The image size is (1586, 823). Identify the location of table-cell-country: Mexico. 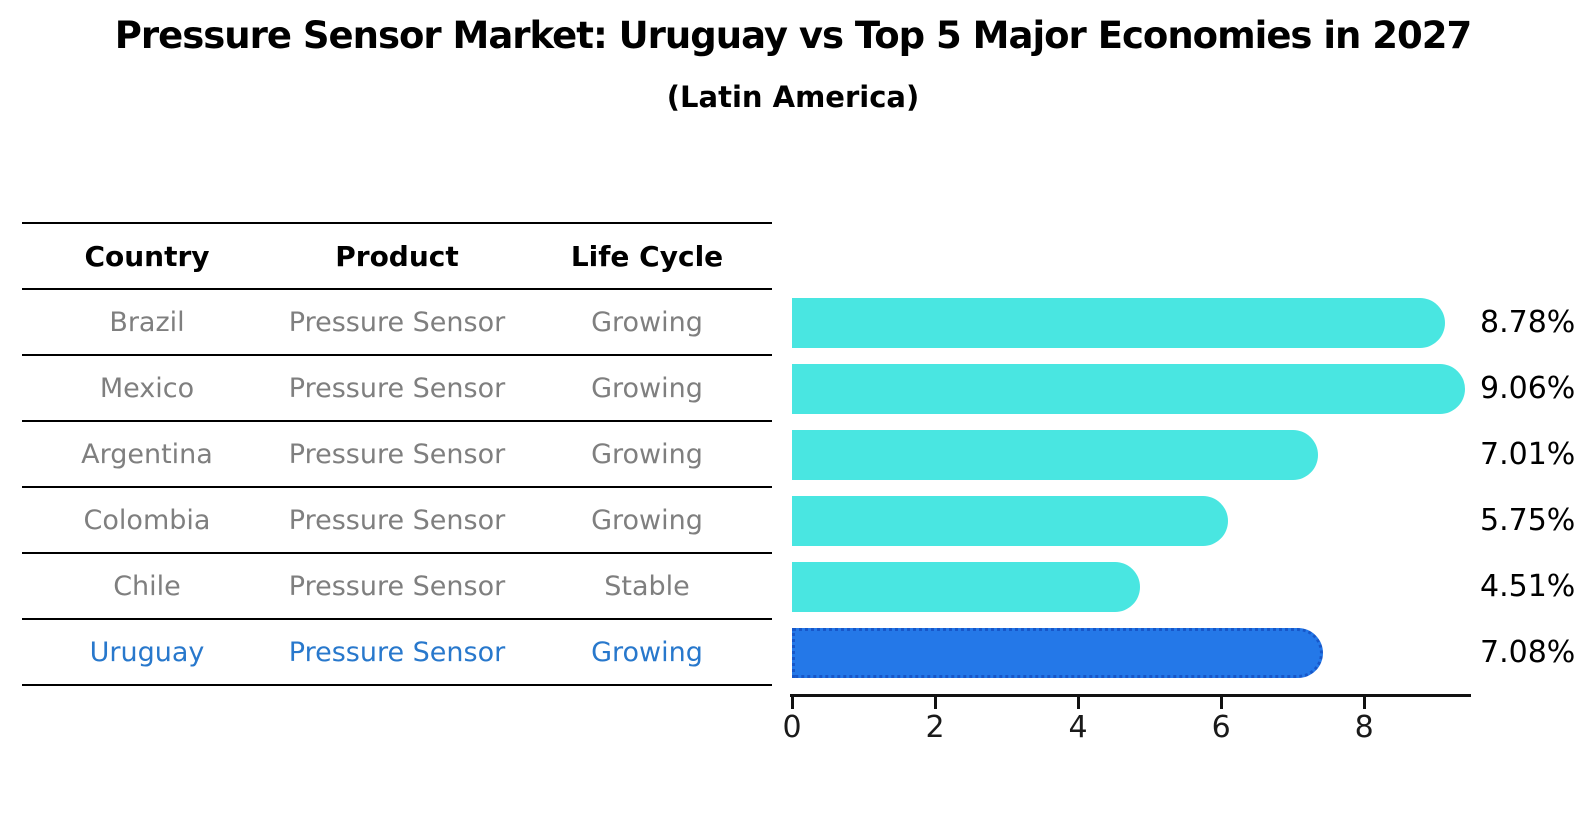
(147, 388).